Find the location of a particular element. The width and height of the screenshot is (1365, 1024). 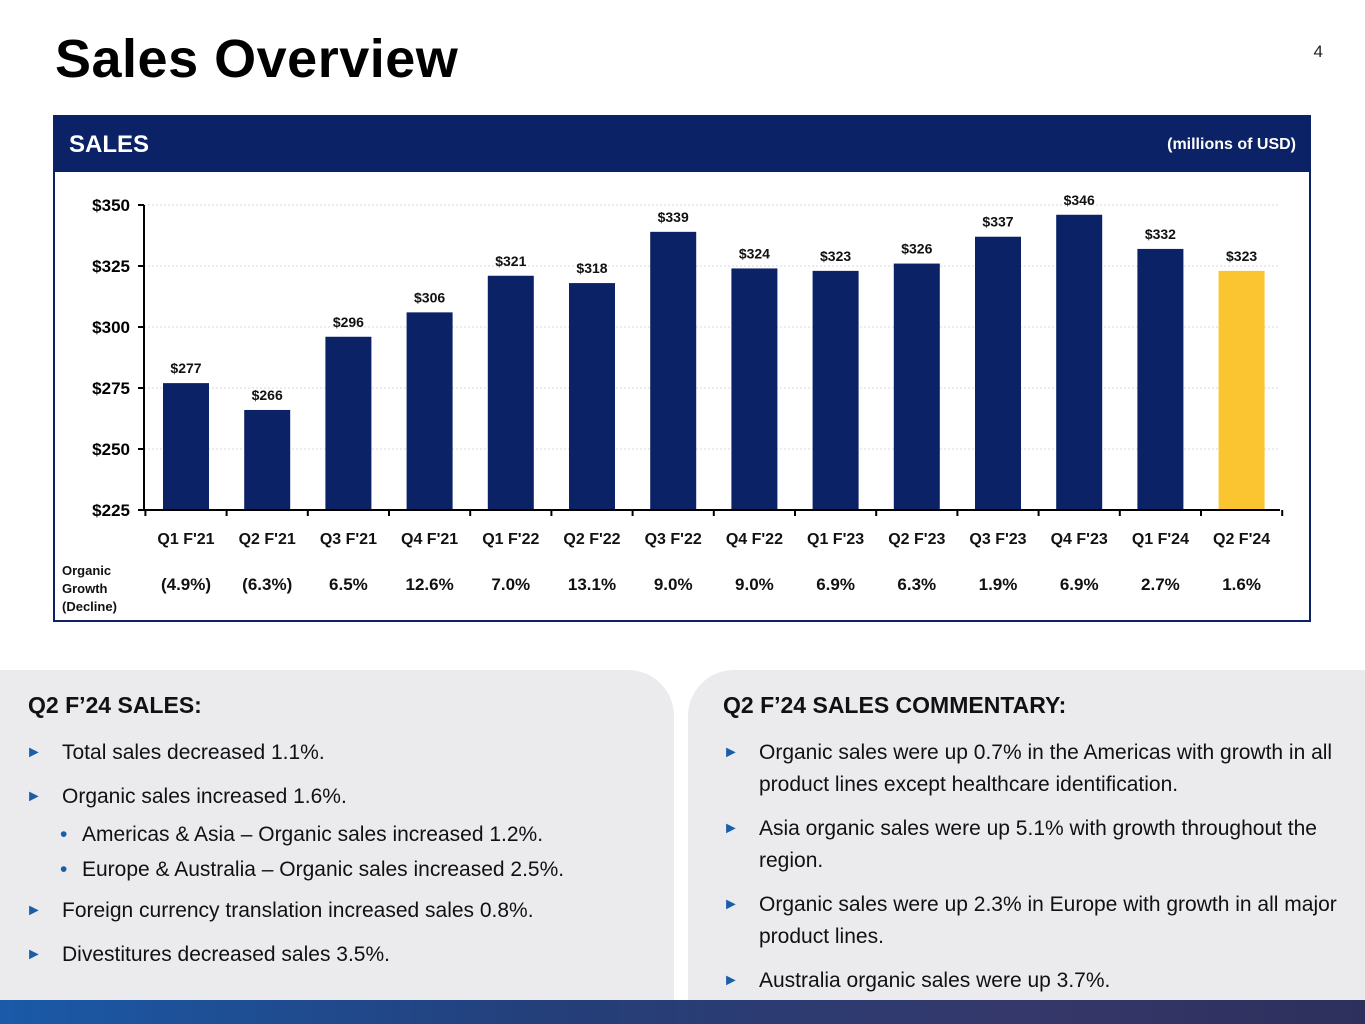

x-tick-label: Q4 F'23 is located at coordinates (1079, 539).